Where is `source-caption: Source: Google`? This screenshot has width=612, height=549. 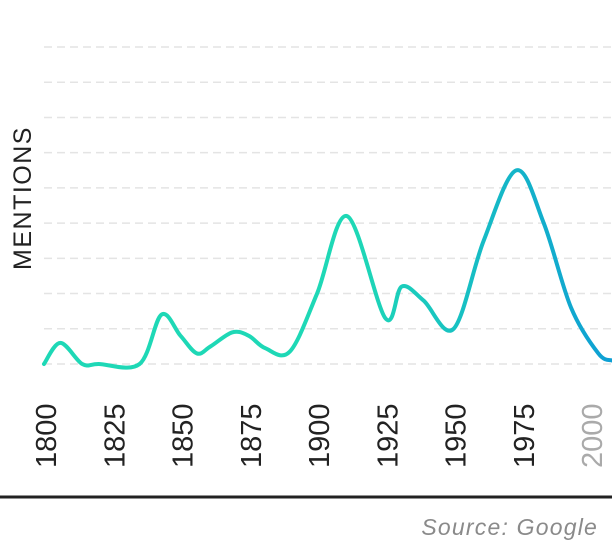 source-caption: Source: Google is located at coordinates (509, 527).